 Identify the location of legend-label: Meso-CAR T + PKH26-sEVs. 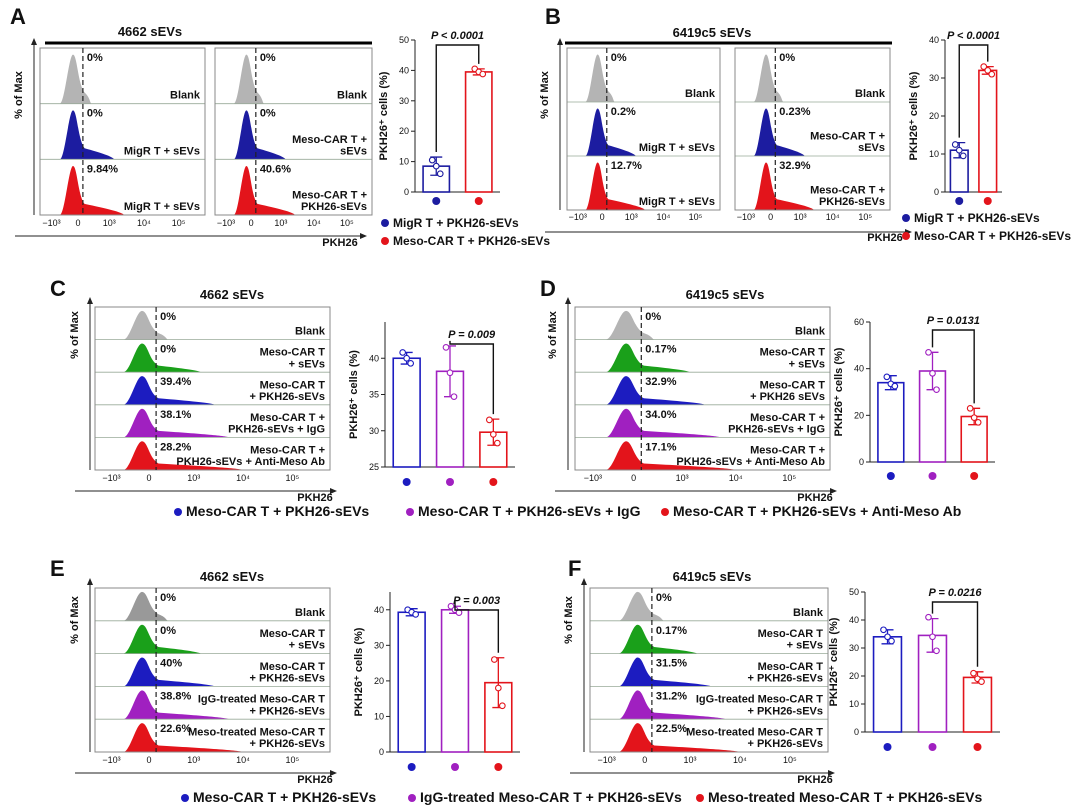
(471, 241).